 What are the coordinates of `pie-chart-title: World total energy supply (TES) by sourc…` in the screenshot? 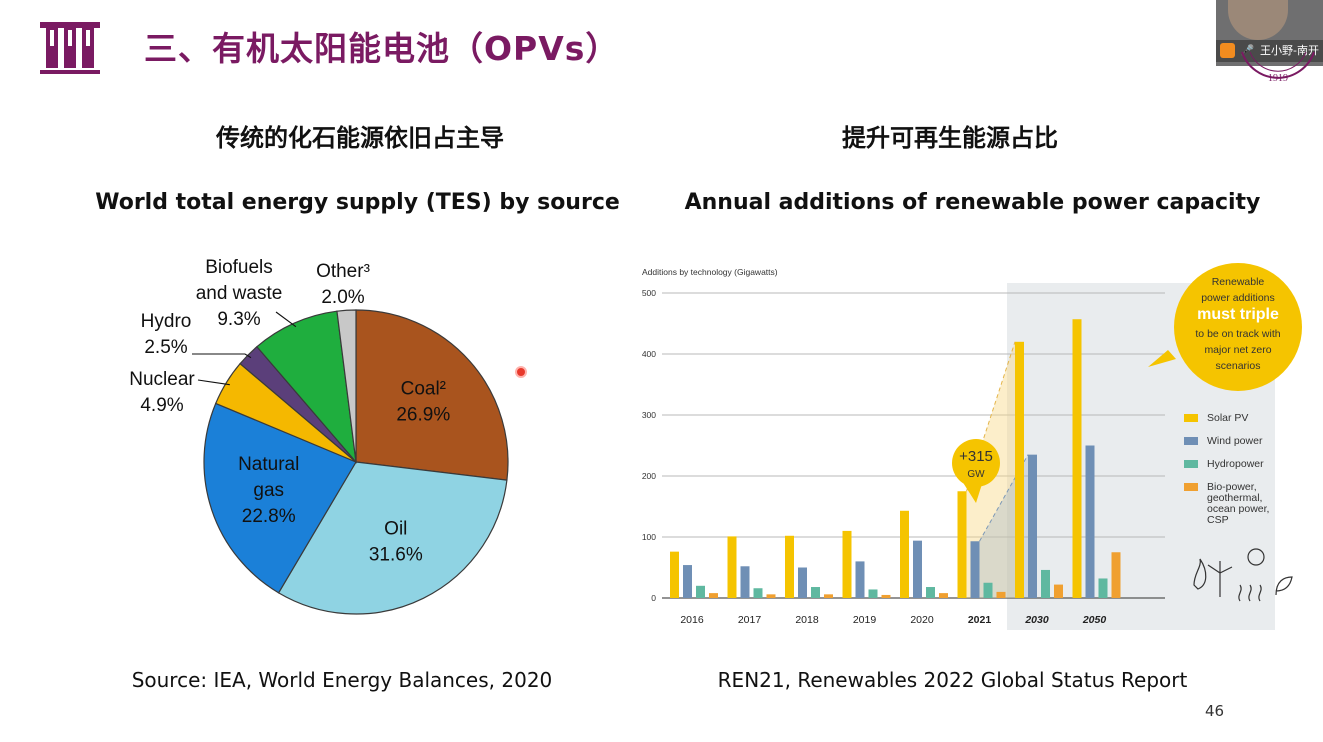 It's located at (357, 202).